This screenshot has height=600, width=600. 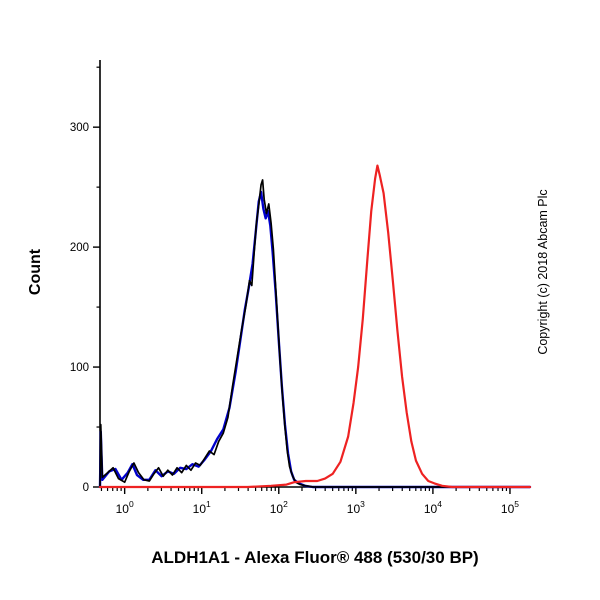 What do you see at coordinates (543, 272) in the screenshot?
I see `copyright-text: Copyright (c) 2018 Abcam Plc` at bounding box center [543, 272].